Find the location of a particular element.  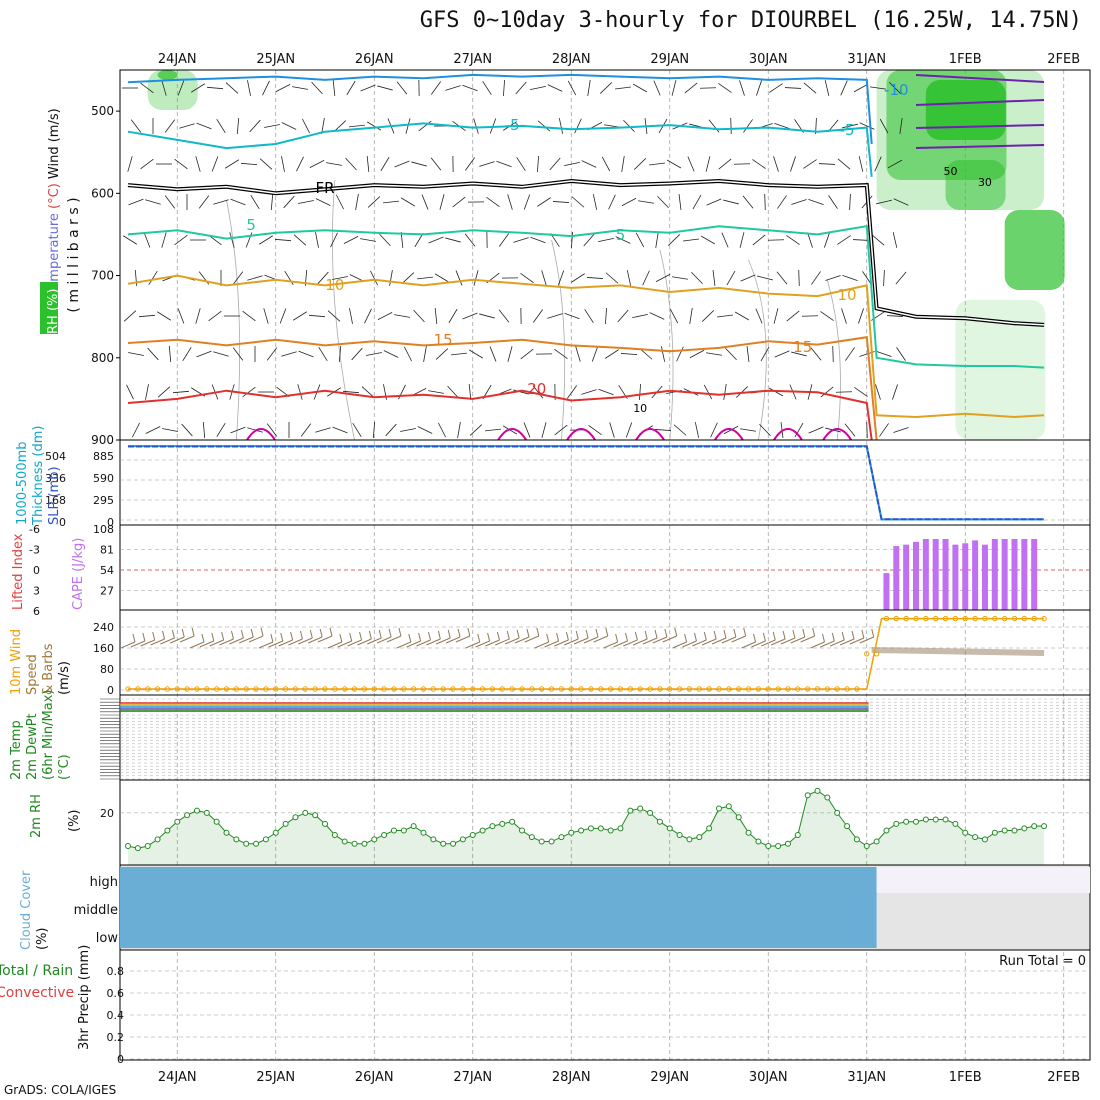

isotherm--5 is located at coordinates (500, 149).